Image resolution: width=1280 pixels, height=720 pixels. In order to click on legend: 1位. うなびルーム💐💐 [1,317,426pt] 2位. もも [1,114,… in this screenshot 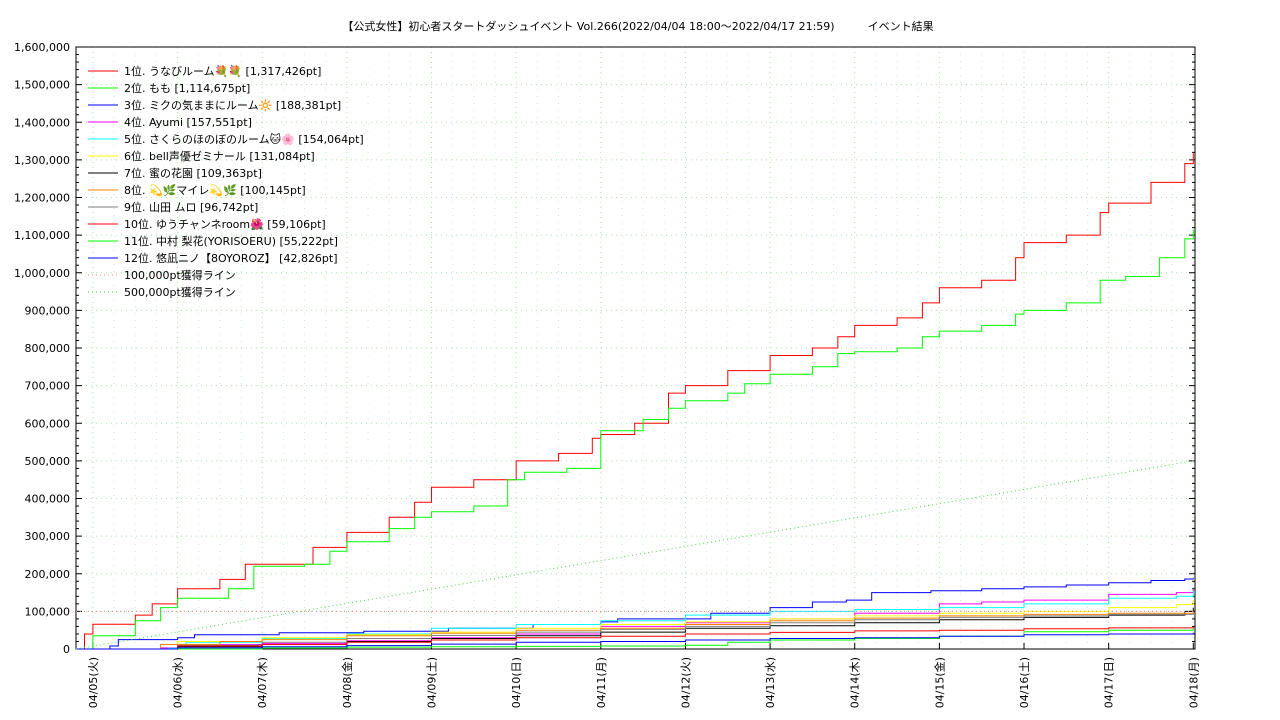, I will do `click(226, 181)`.